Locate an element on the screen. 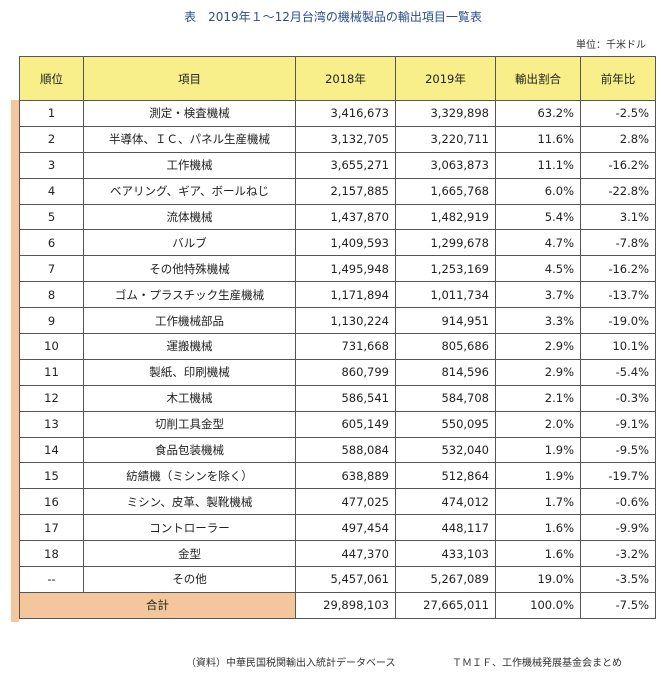  row-2018: 1,437,870 is located at coordinates (345, 217).